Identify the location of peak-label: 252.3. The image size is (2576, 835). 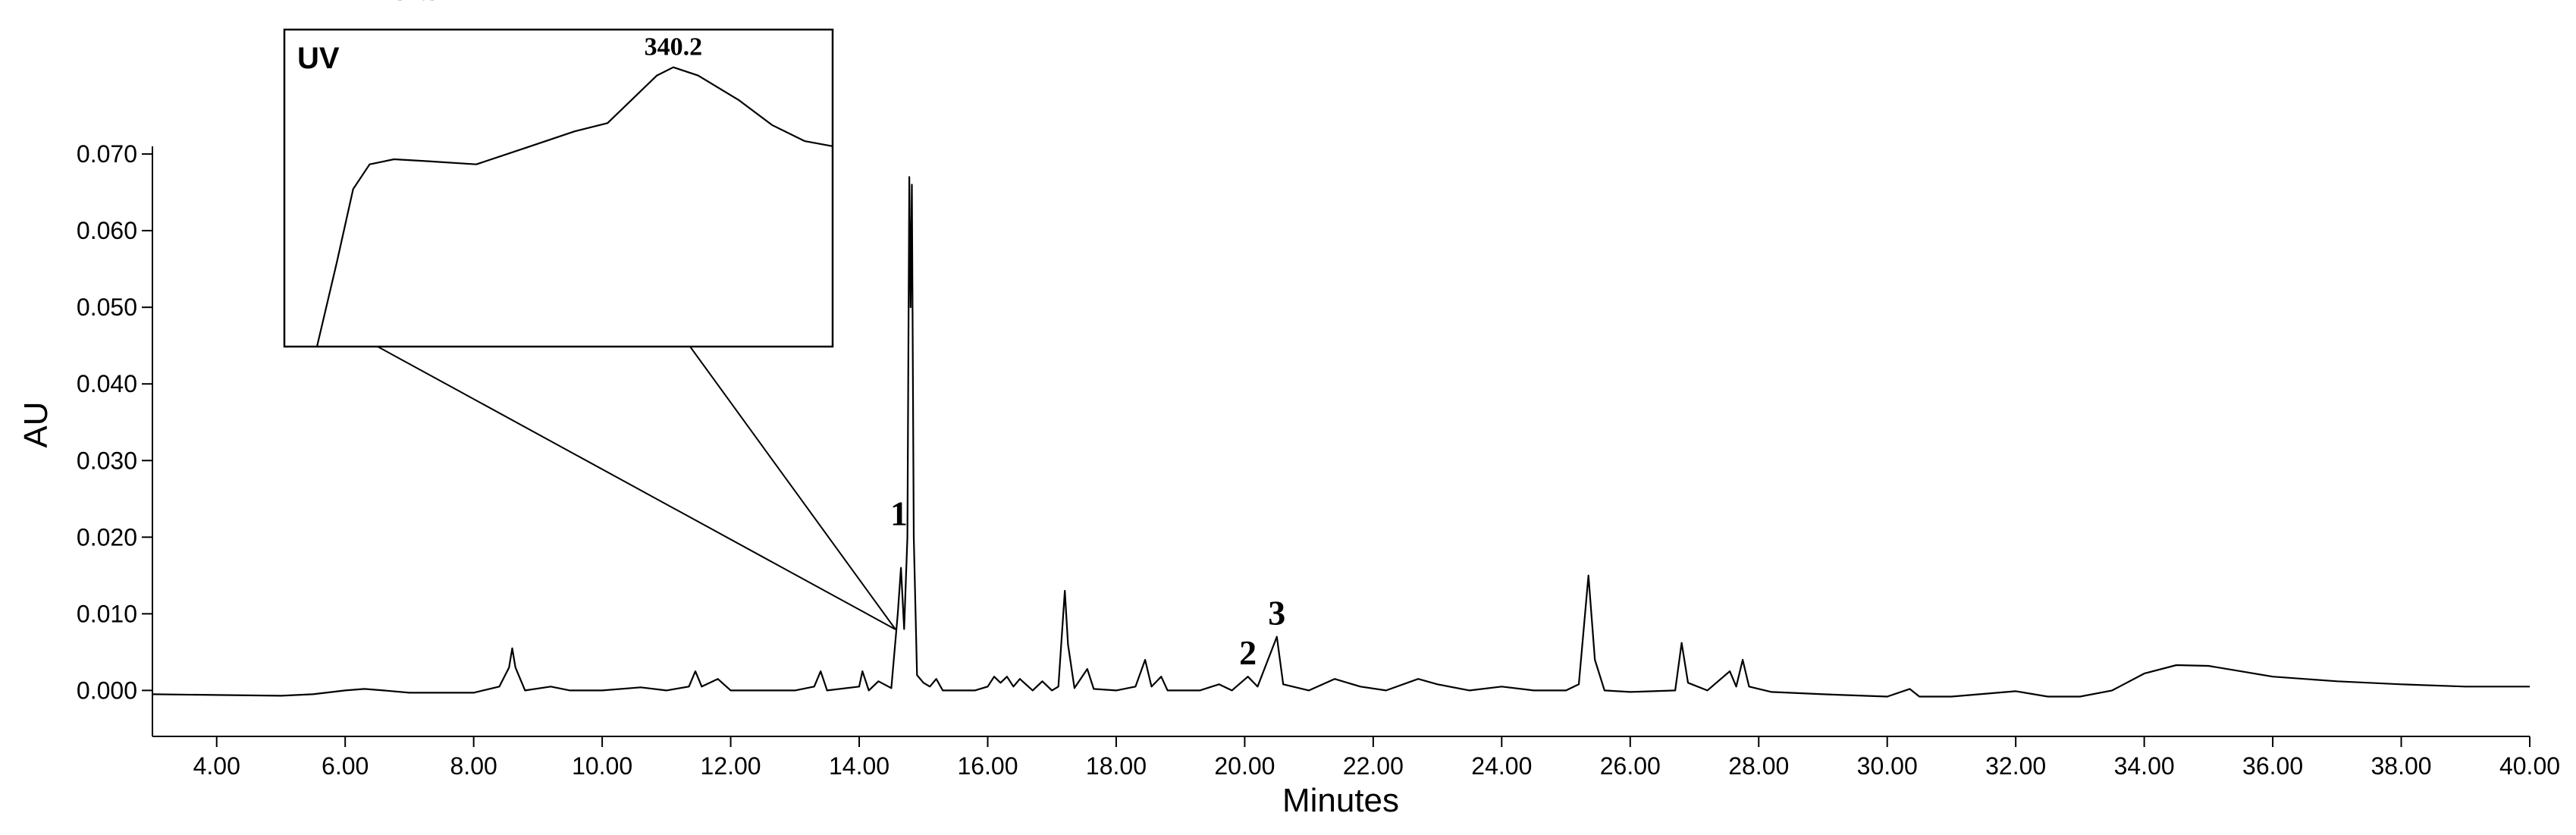
(410, 3).